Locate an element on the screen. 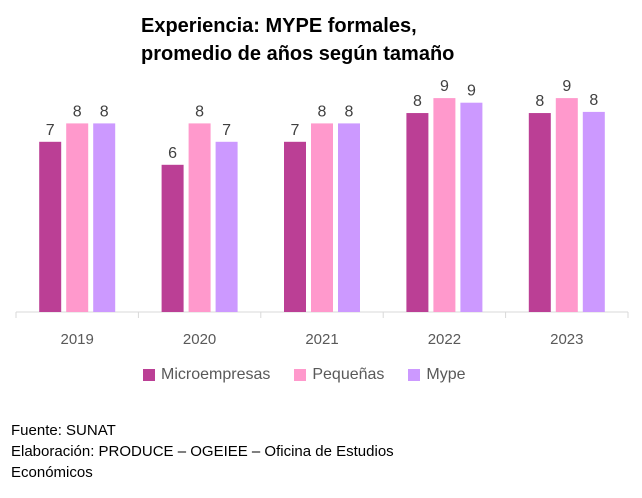 The height and width of the screenshot is (498, 642). bar-mype-2019 is located at coordinates (104, 218).